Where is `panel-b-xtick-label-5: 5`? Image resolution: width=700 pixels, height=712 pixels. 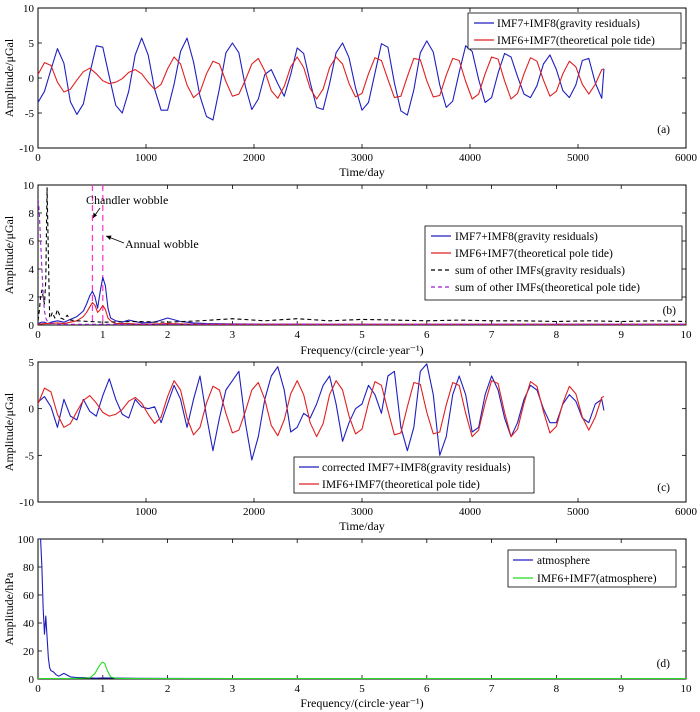 panel-b-xtick-label-5: 5 is located at coordinates (362, 335).